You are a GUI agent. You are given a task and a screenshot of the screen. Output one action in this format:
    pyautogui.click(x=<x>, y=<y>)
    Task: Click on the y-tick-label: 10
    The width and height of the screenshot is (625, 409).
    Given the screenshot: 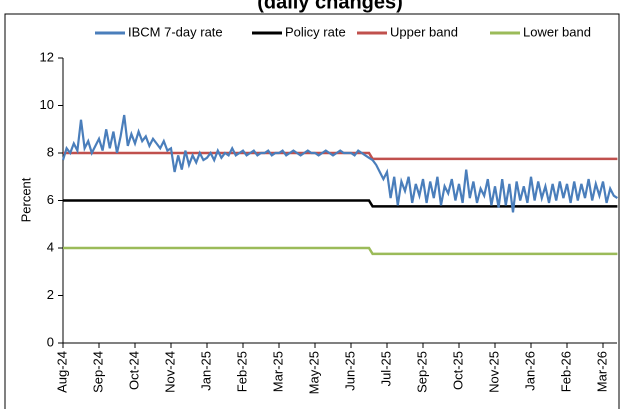 What is the action you would take?
    pyautogui.click(x=47, y=104)
    